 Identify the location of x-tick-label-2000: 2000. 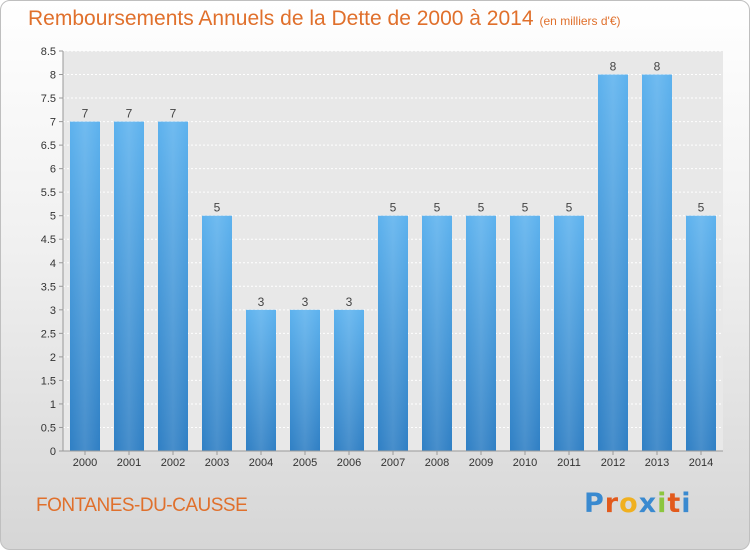
(85, 463).